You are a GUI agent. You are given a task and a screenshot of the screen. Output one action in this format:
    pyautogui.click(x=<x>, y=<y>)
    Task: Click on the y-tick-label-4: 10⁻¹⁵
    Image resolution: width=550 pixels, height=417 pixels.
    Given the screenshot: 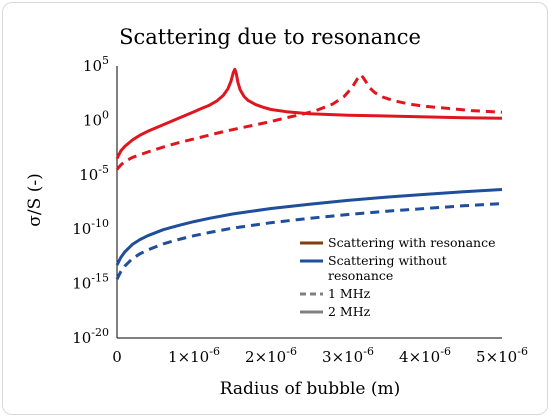 What is the action you would take?
    pyautogui.click(x=90, y=282)
    